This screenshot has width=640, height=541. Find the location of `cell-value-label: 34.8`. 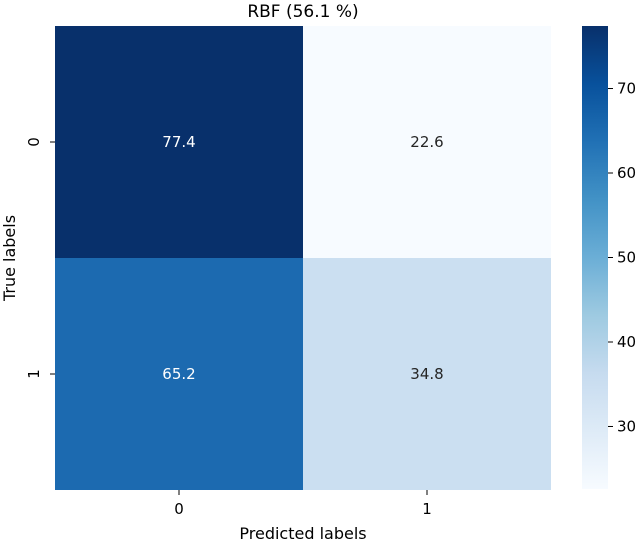

cell-value-label: 34.8 is located at coordinates (426, 374).